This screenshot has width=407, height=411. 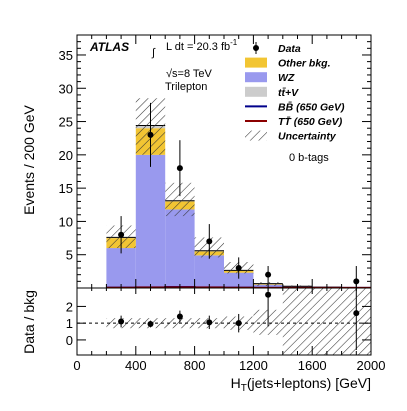 I want to click on x-title-h: H, so click(x=236, y=383).